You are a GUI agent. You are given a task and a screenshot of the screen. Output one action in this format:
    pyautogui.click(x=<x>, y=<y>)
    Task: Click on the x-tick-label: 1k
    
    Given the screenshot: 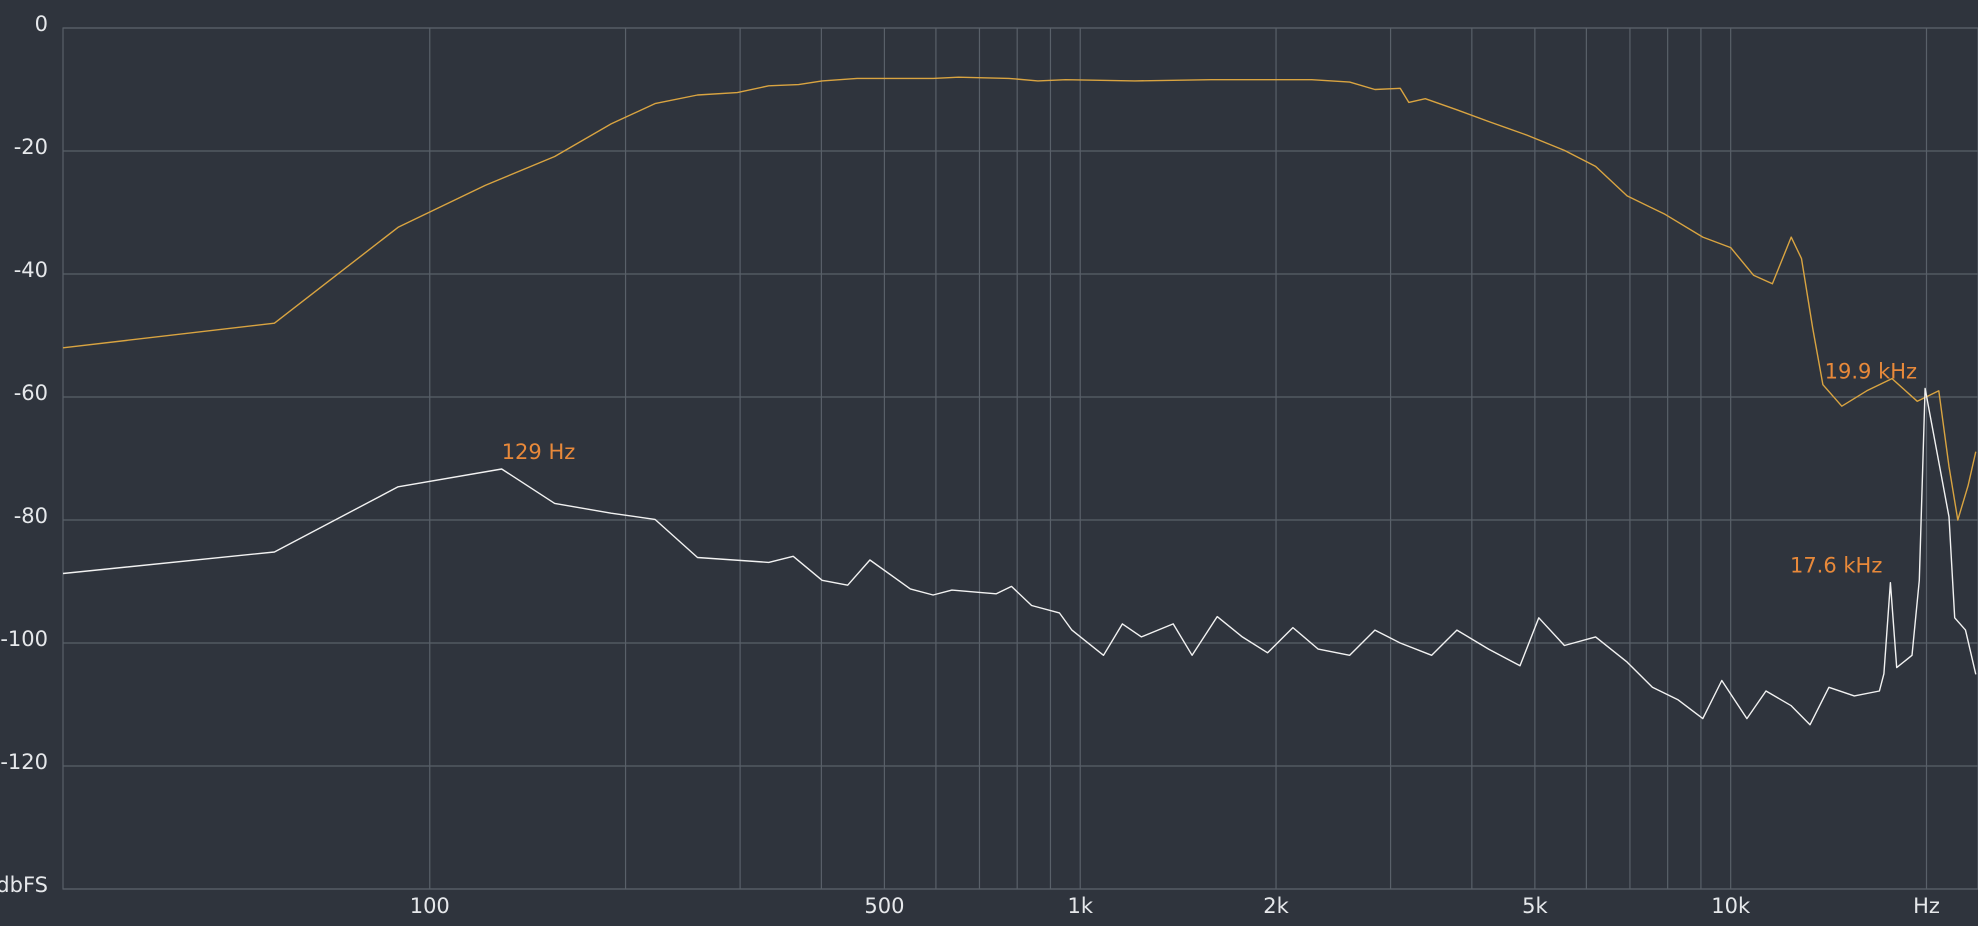 What is the action you would take?
    pyautogui.click(x=1080, y=906)
    